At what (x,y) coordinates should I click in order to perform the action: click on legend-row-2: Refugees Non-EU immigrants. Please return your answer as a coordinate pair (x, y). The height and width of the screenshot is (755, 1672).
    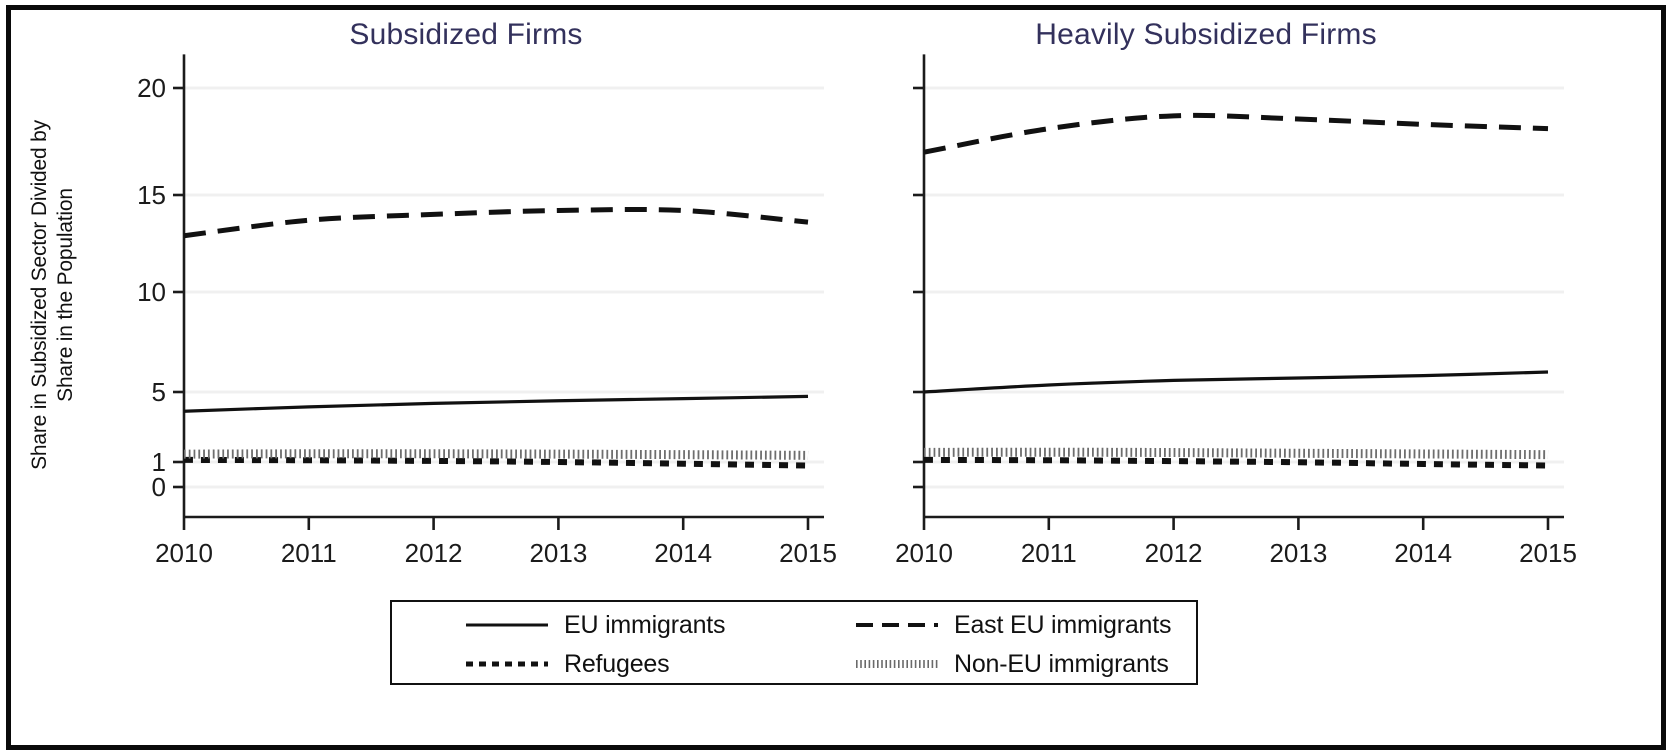
    Looking at the image, I should click on (794, 664).